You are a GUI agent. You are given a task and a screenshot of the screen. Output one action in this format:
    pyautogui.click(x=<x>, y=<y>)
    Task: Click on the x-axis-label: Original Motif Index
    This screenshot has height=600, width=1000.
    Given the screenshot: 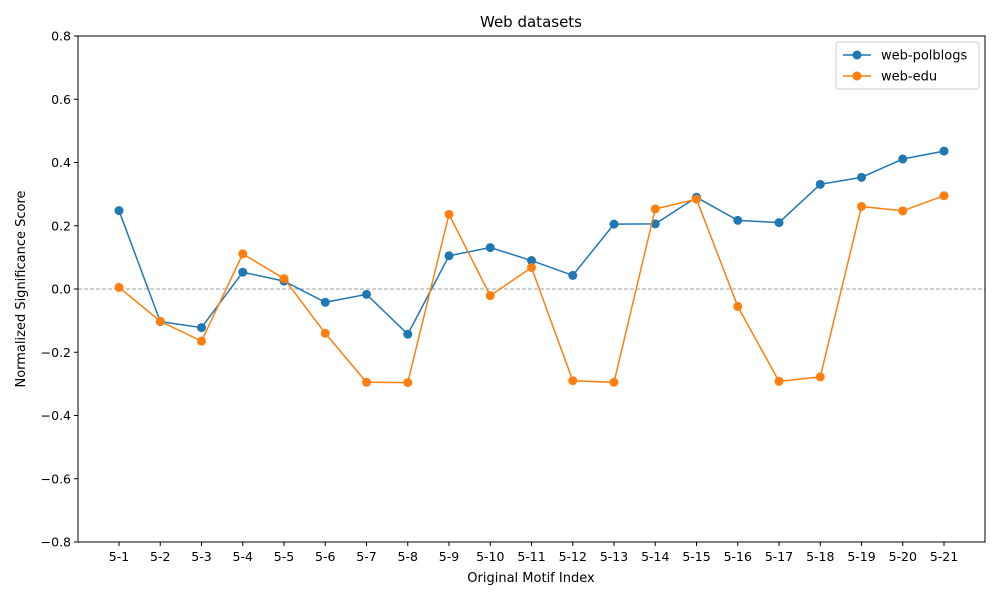 What is the action you would take?
    pyautogui.click(x=531, y=578)
    